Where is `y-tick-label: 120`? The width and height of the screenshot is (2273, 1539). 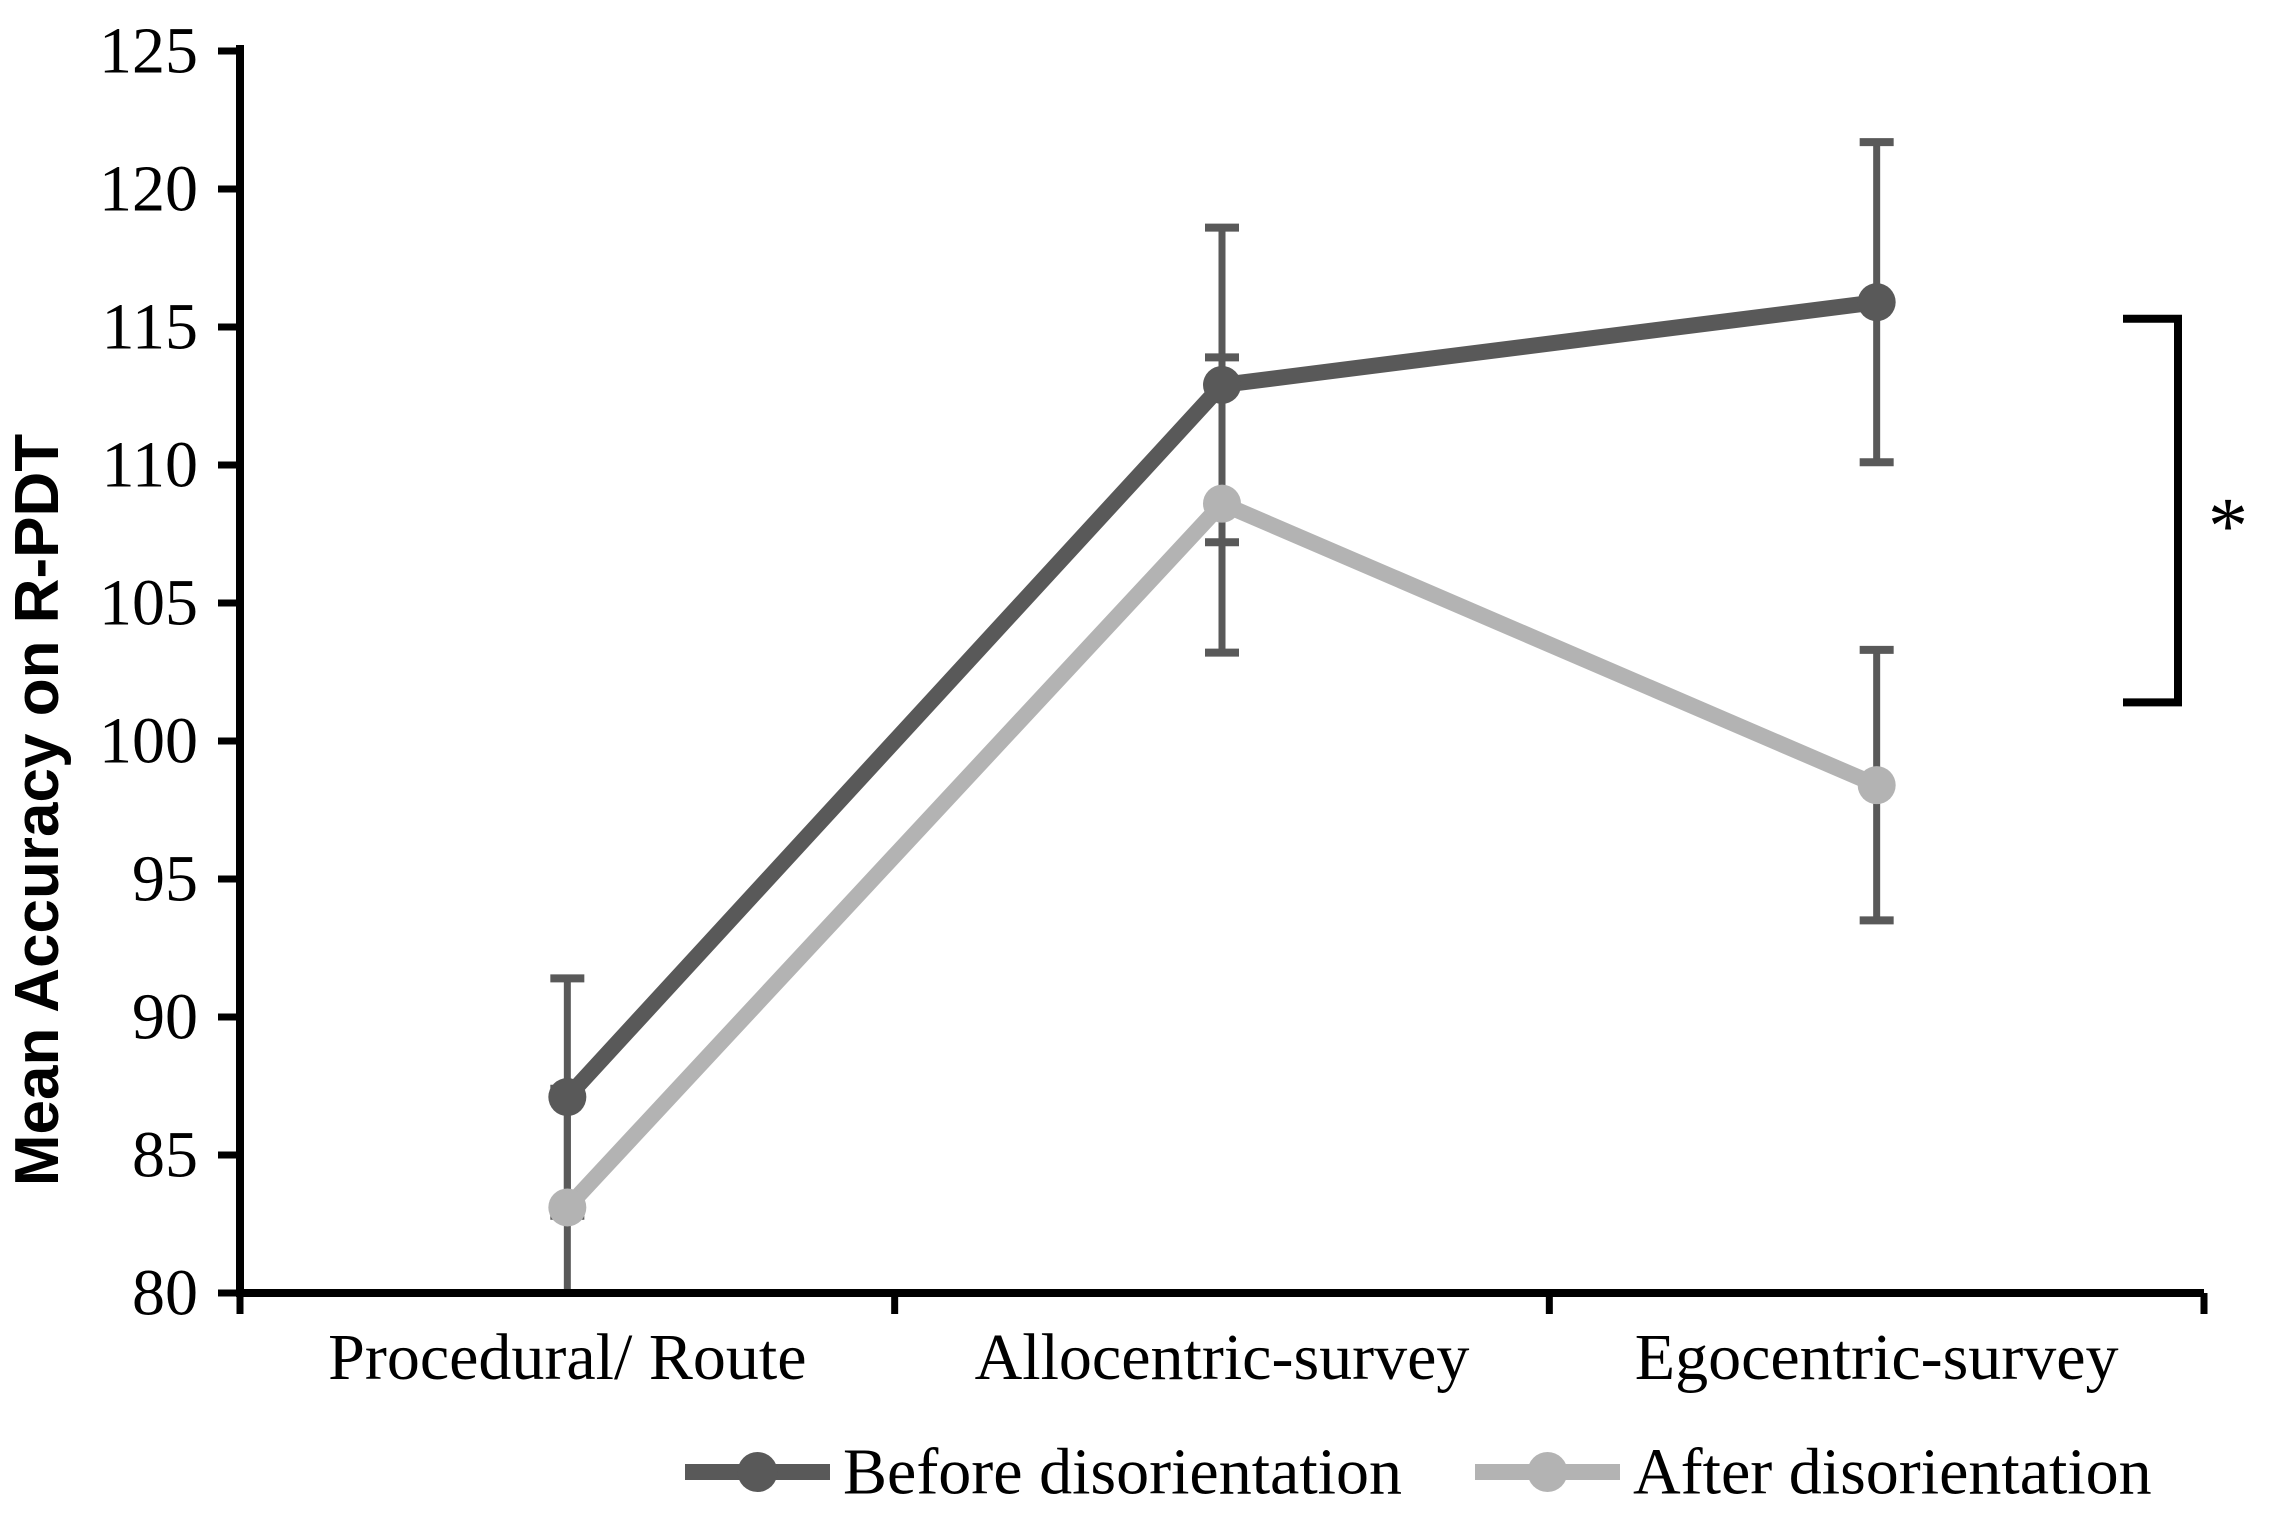 y-tick-label: 120 is located at coordinates (148, 189).